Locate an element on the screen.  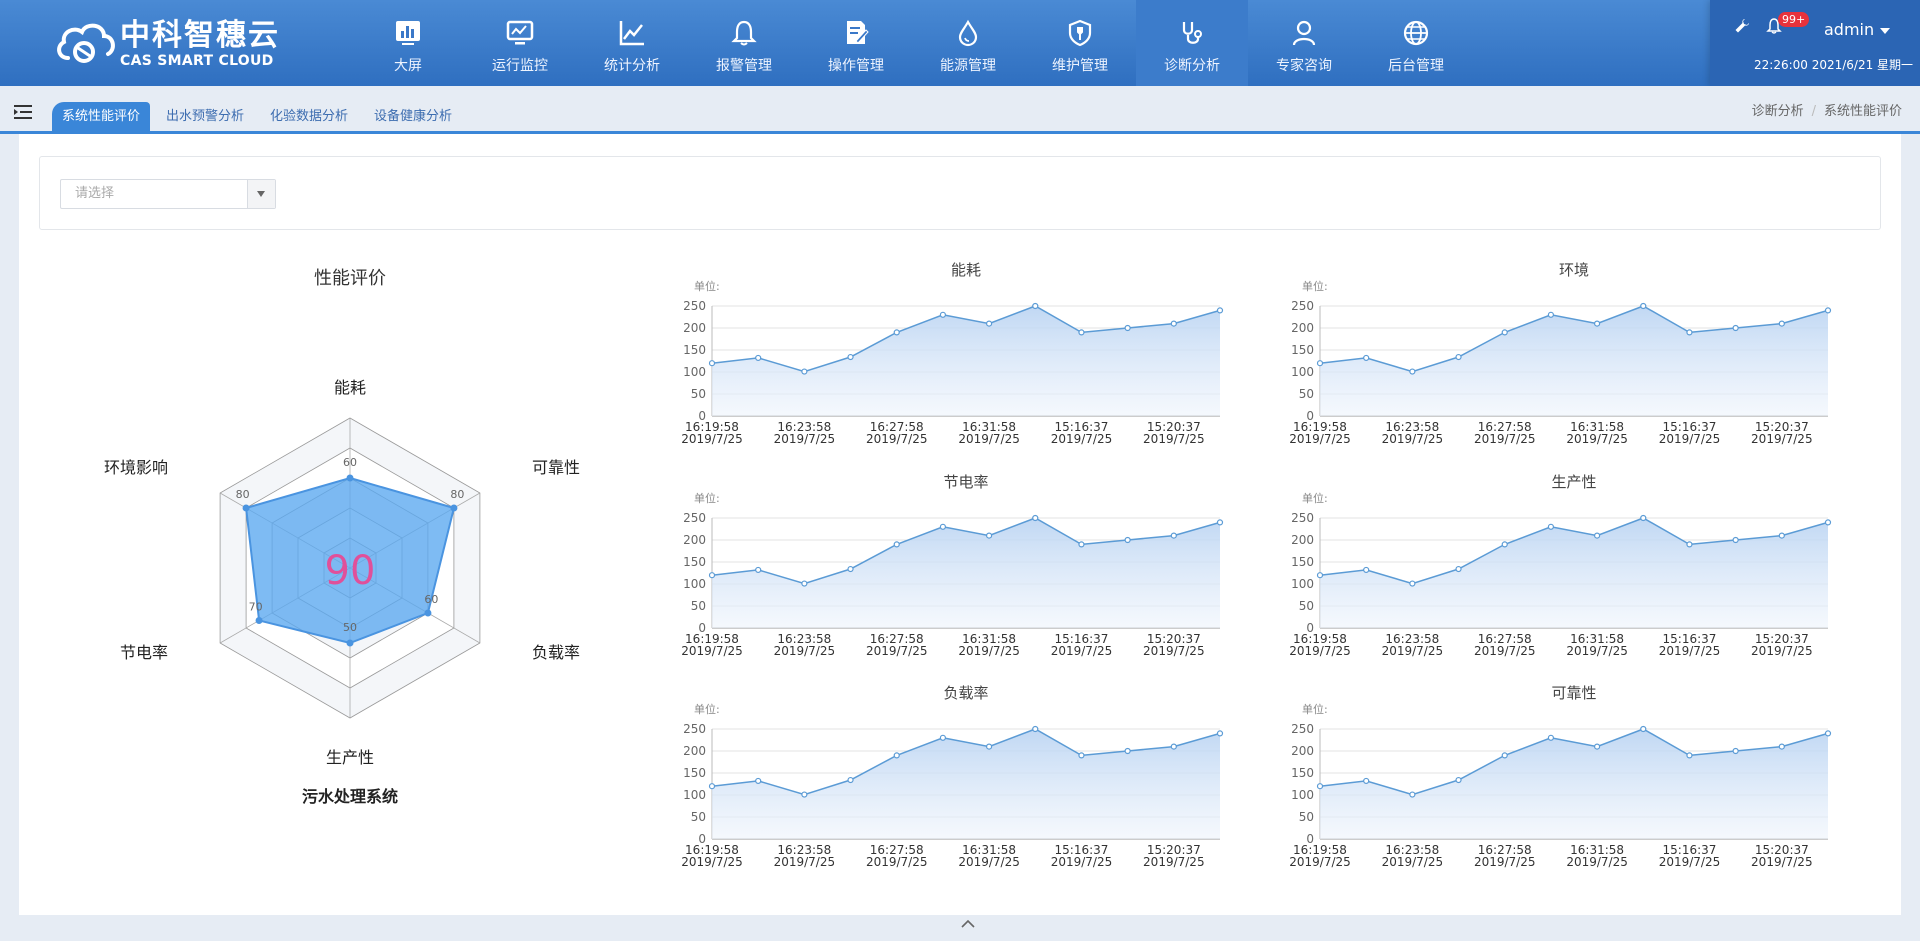
drop-icon is located at coordinates (968, 33).